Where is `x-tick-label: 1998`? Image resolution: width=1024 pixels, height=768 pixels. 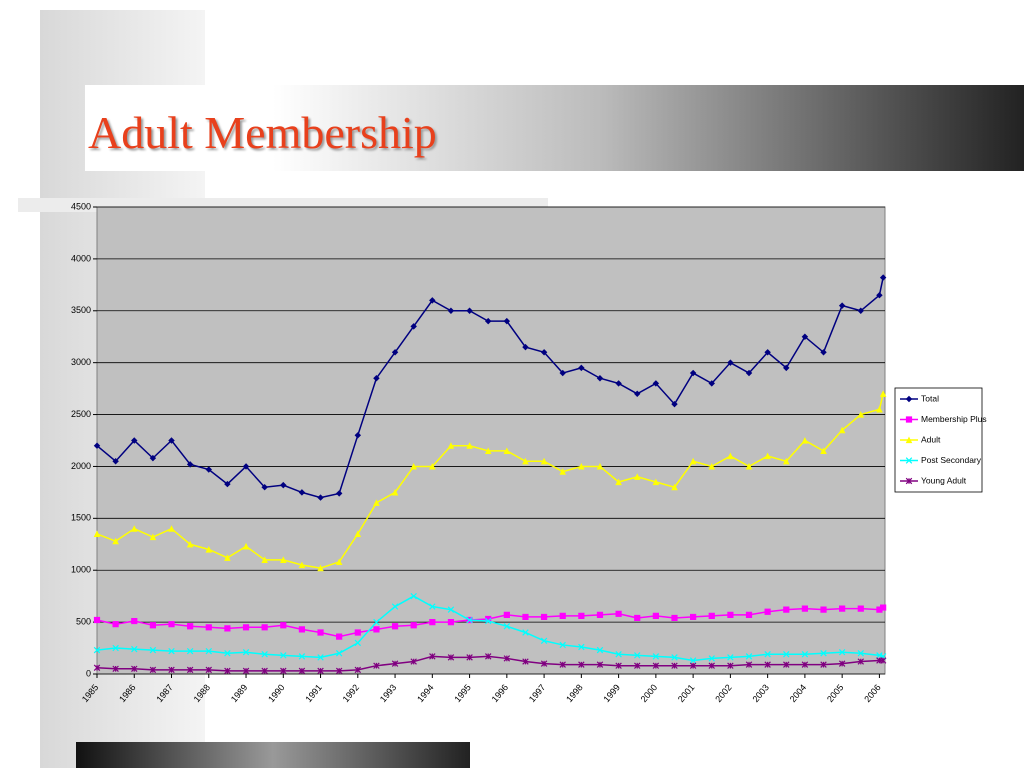 x-tick-label: 1998 is located at coordinates (574, 693).